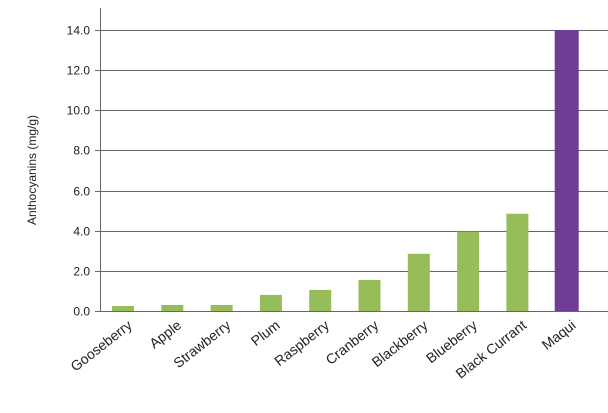 Image resolution: width=608 pixels, height=413 pixels. I want to click on bar-apple, so click(172, 308).